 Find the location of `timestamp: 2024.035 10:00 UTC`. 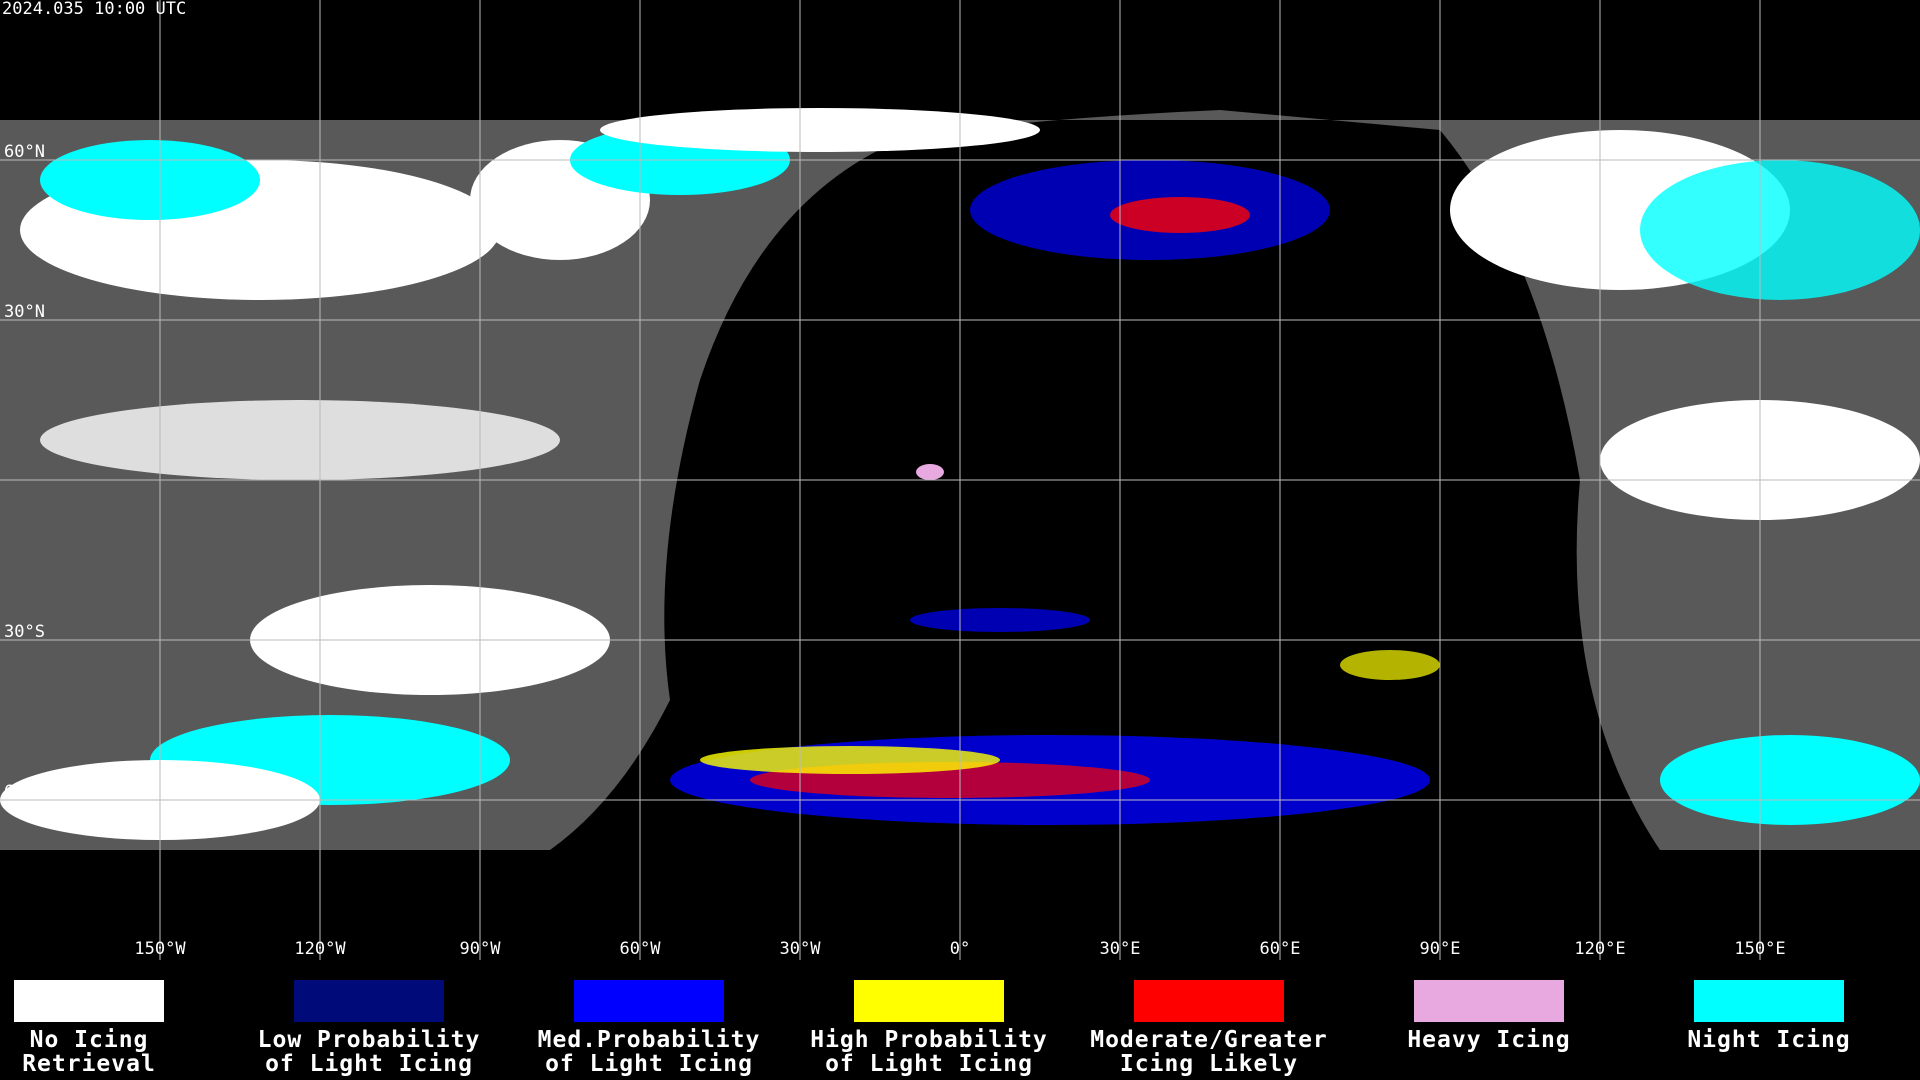

timestamp: 2024.035 10:00 UTC is located at coordinates (94, 9).